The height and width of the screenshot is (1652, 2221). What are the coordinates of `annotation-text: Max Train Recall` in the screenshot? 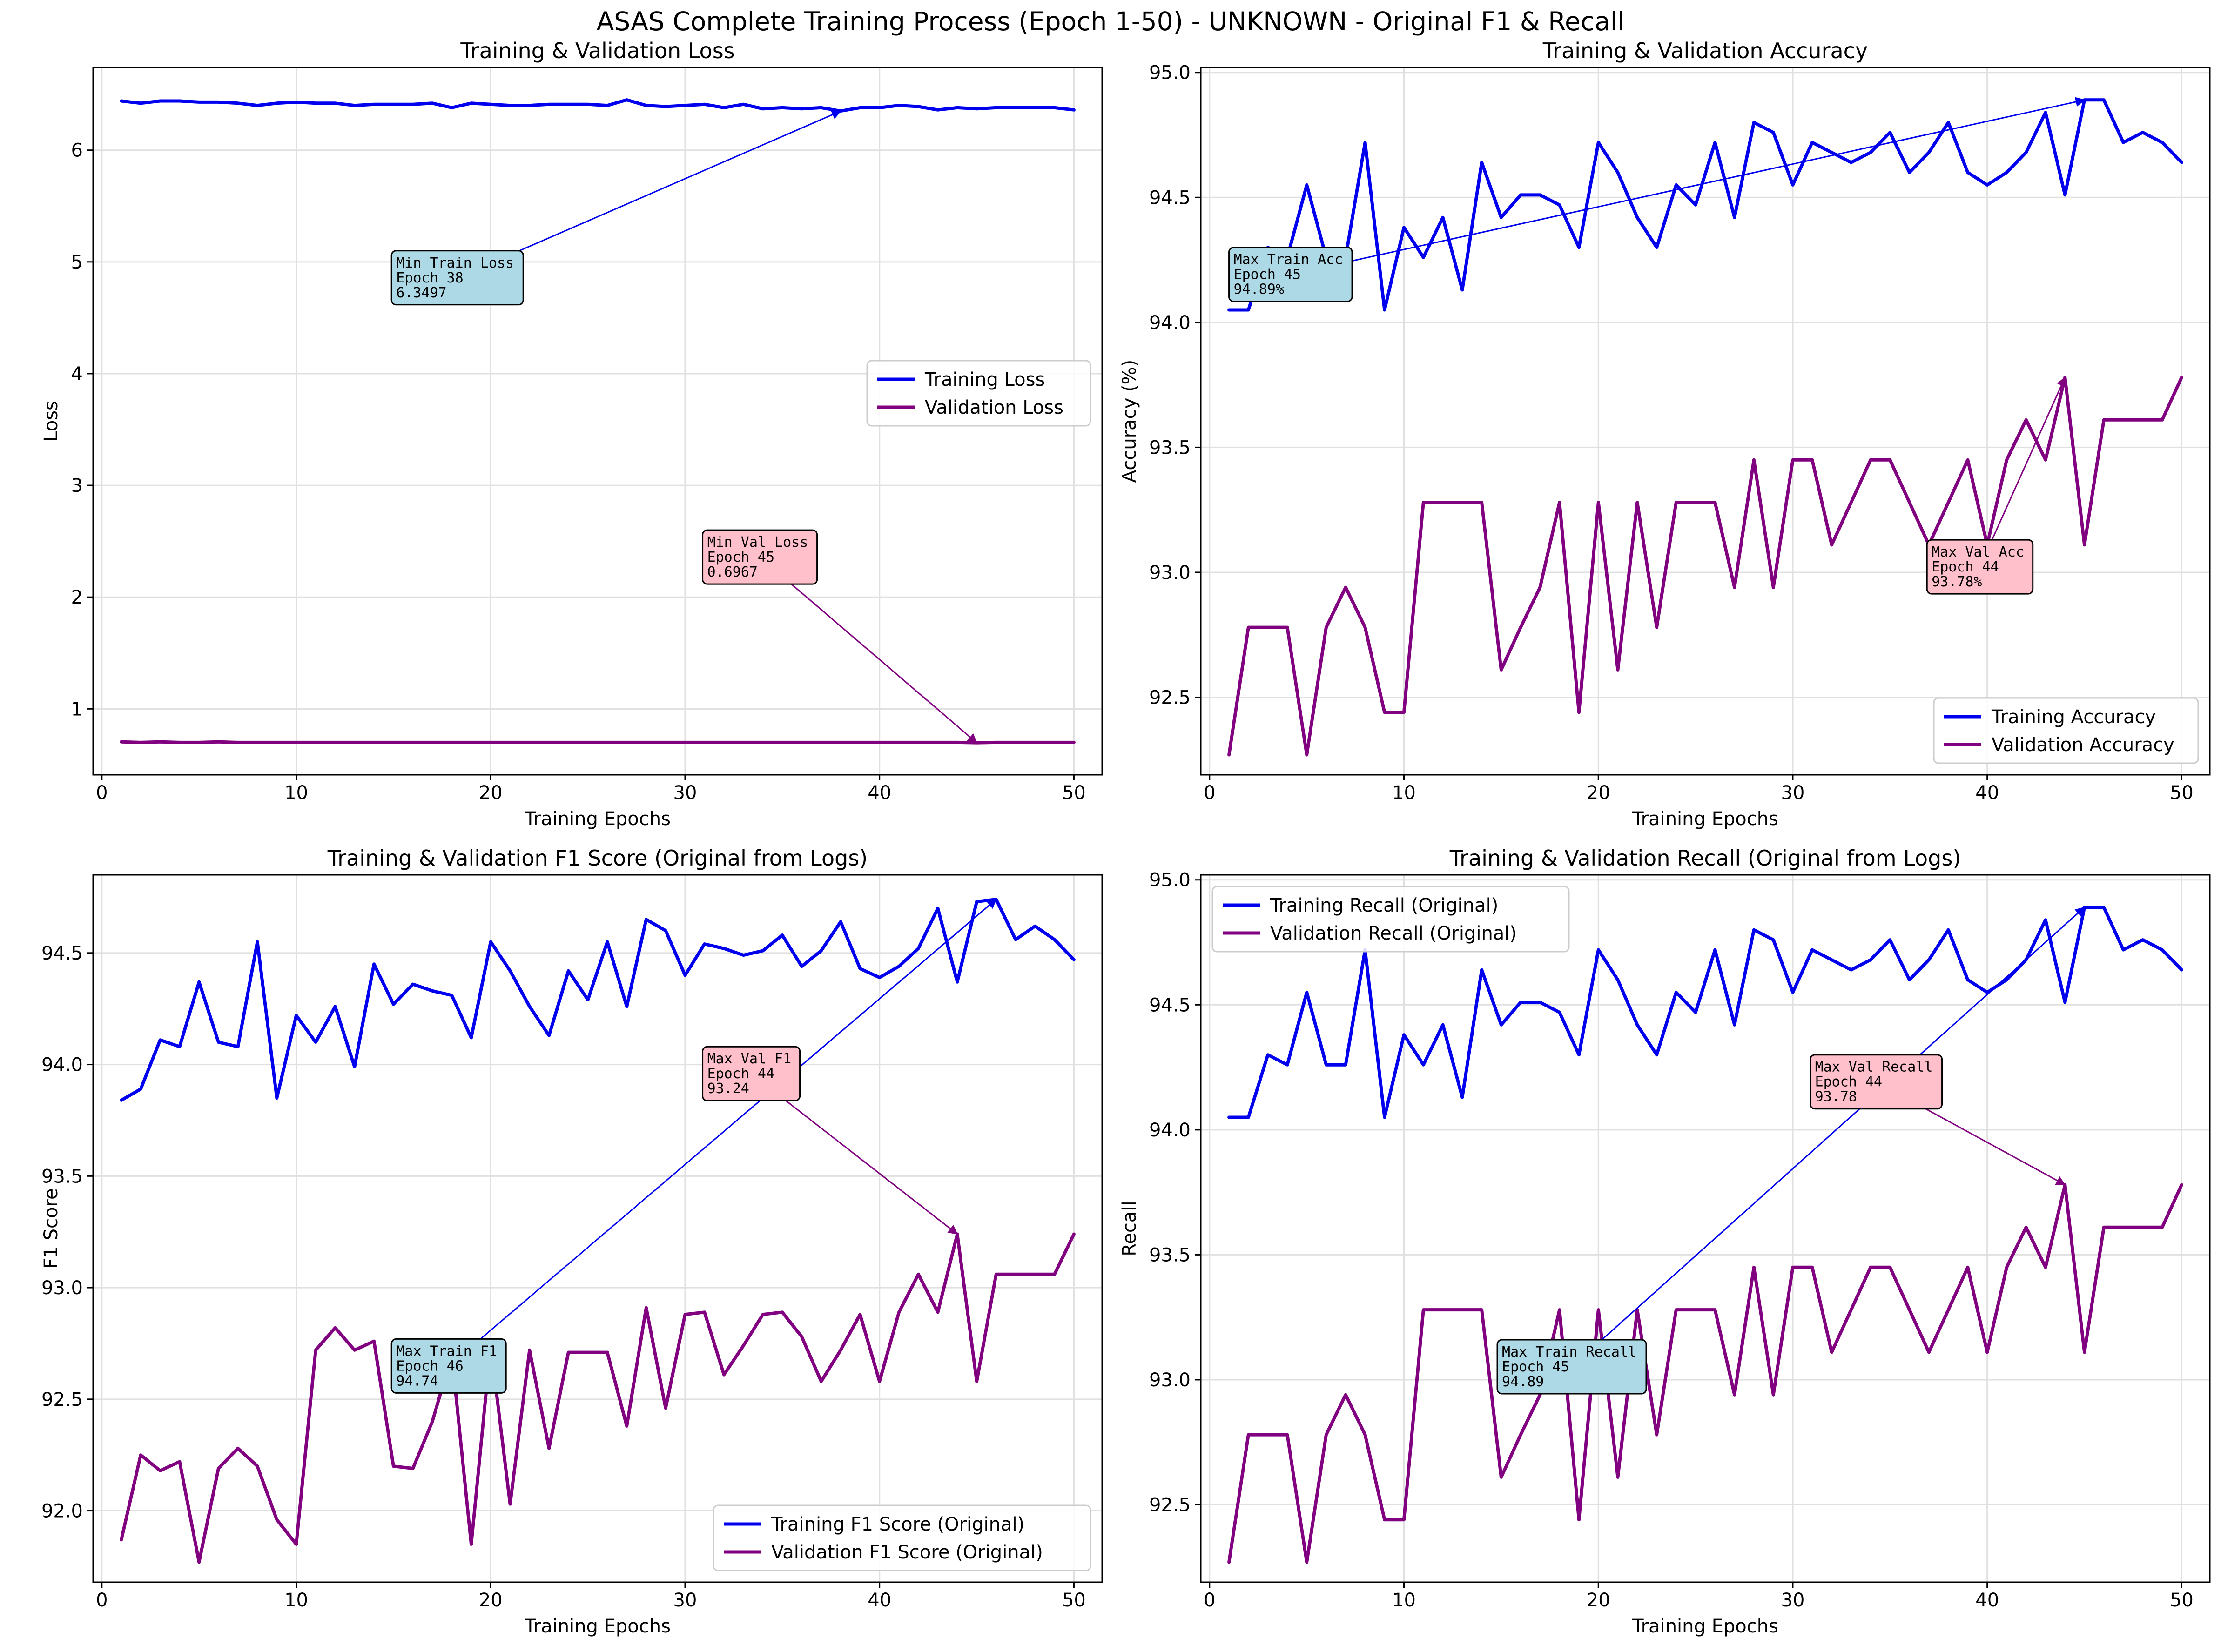 It's located at (1569, 1352).